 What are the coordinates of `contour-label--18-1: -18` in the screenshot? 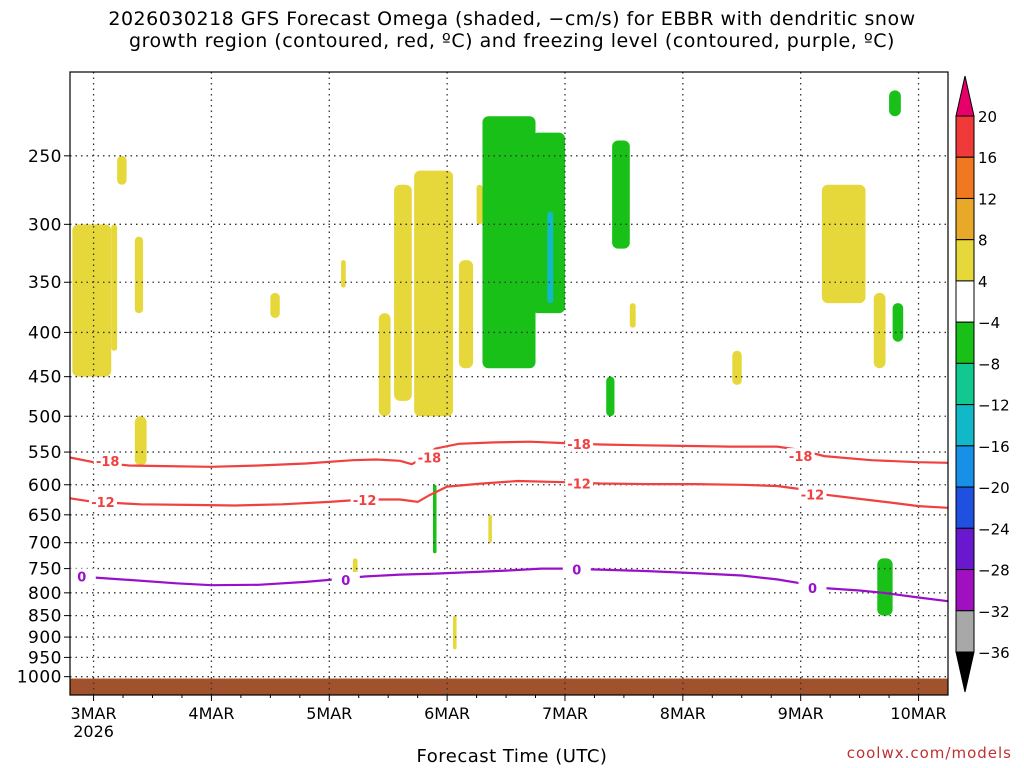 It's located at (430, 458).